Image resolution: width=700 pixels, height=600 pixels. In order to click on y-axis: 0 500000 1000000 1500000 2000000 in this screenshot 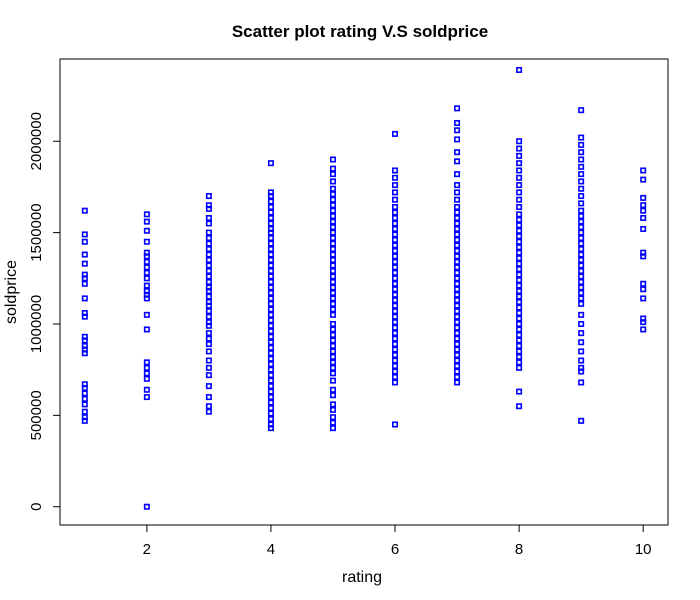, I will do `click(44, 311)`.